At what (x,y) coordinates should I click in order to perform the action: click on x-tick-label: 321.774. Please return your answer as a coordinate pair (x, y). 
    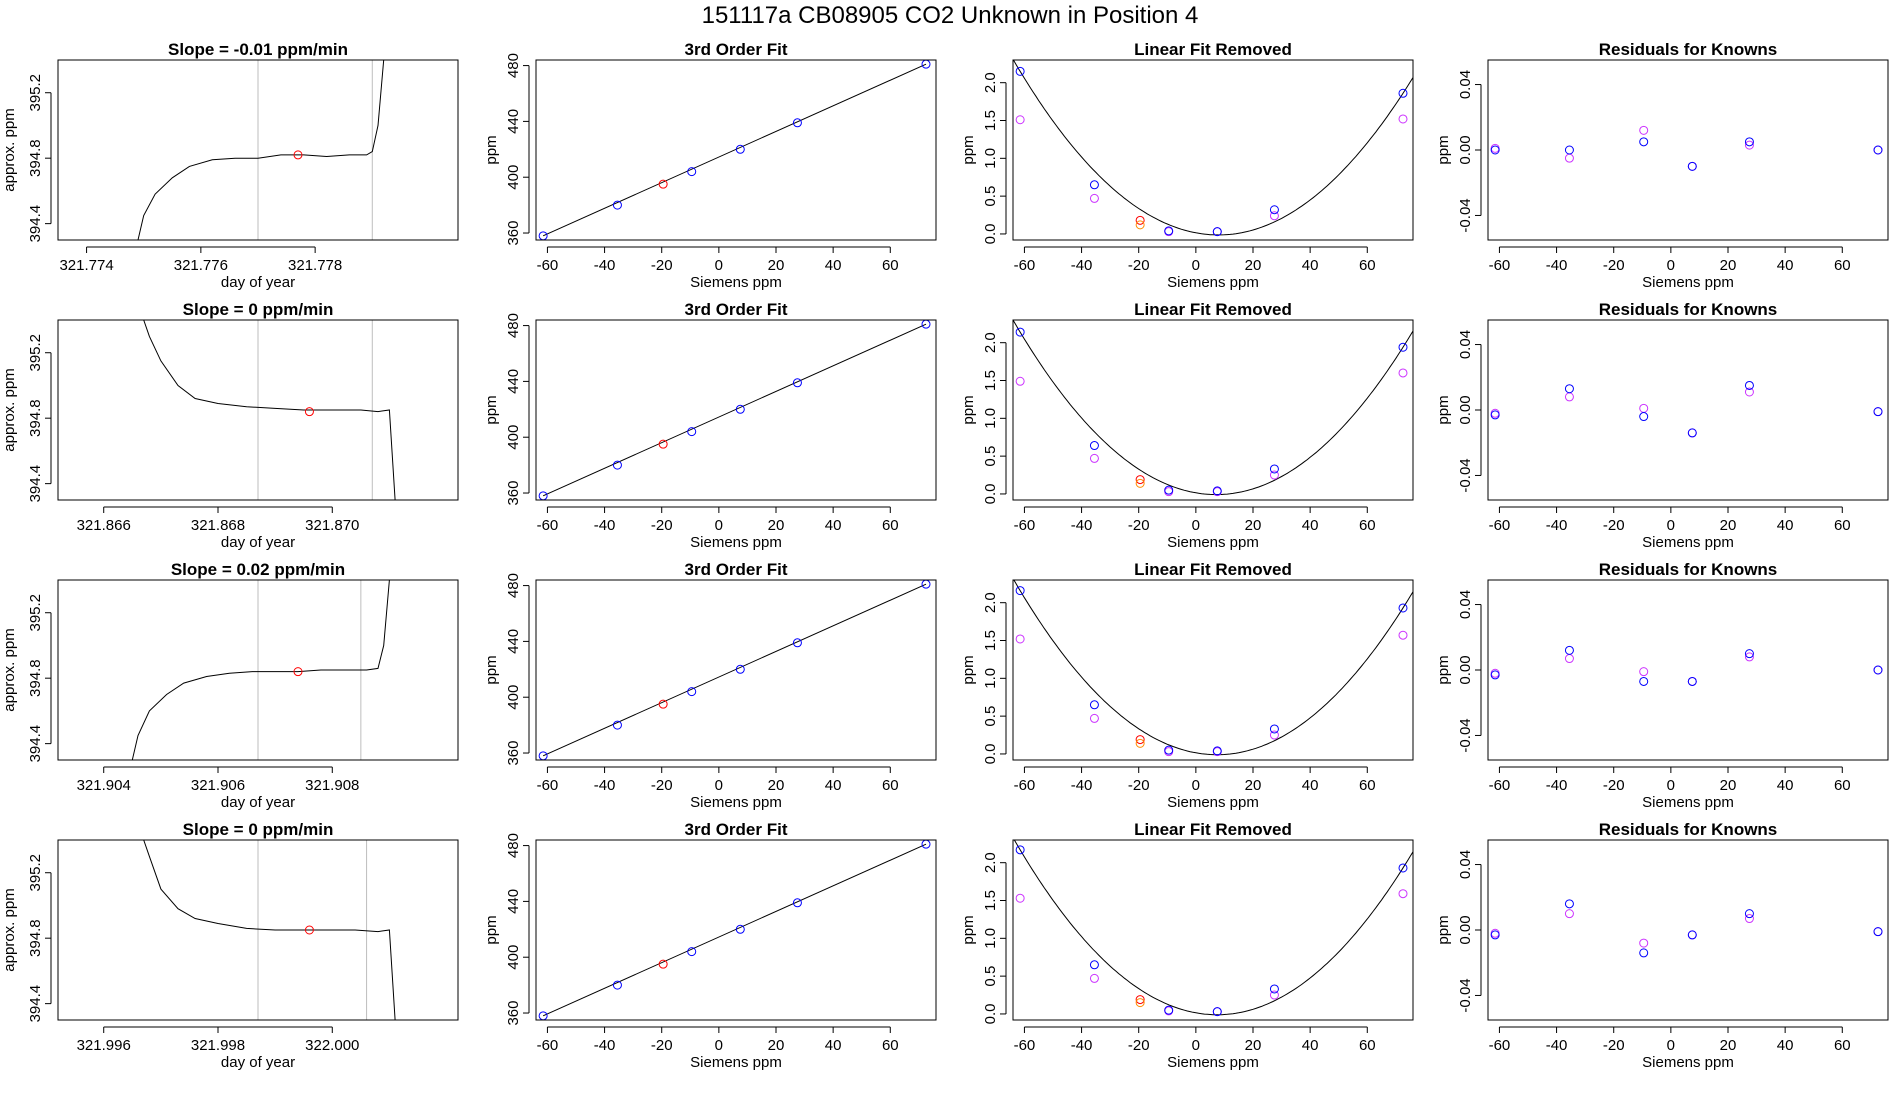
    Looking at the image, I should click on (86, 265).